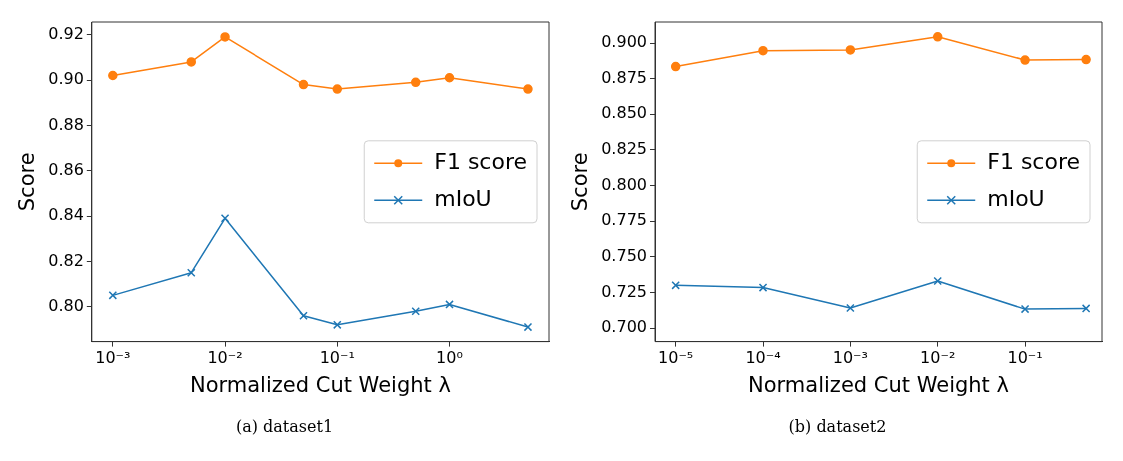 The height and width of the screenshot is (461, 1123). I want to click on x-tick-label: 10⁻⁵, so click(676, 358).